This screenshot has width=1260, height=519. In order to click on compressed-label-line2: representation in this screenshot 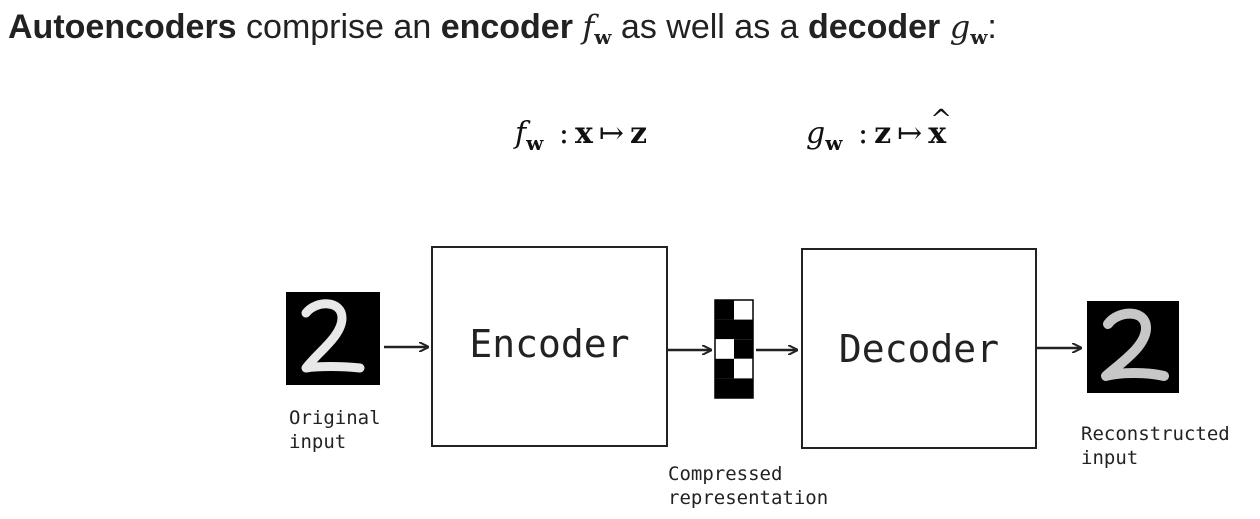, I will do `click(748, 498)`.